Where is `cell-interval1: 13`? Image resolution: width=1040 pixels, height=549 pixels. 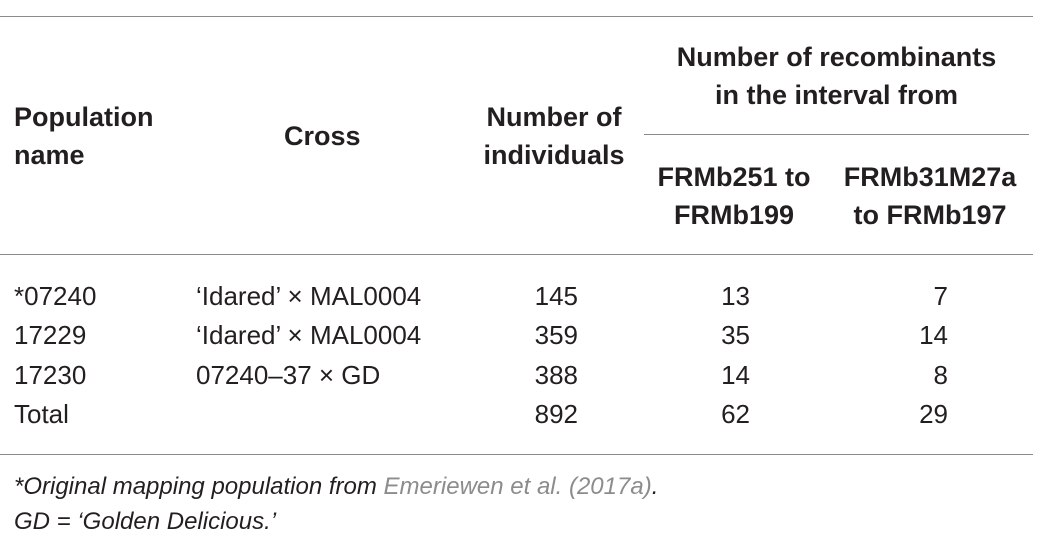
cell-interval1: 13 is located at coordinates (735, 296).